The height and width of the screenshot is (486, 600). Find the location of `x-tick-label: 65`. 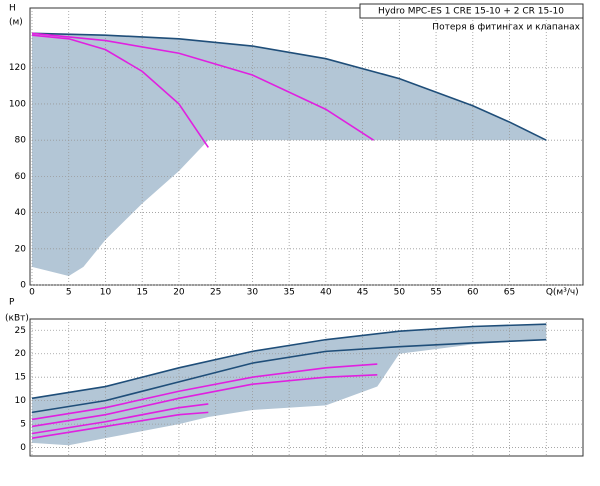

x-tick-label: 65 is located at coordinates (509, 293).